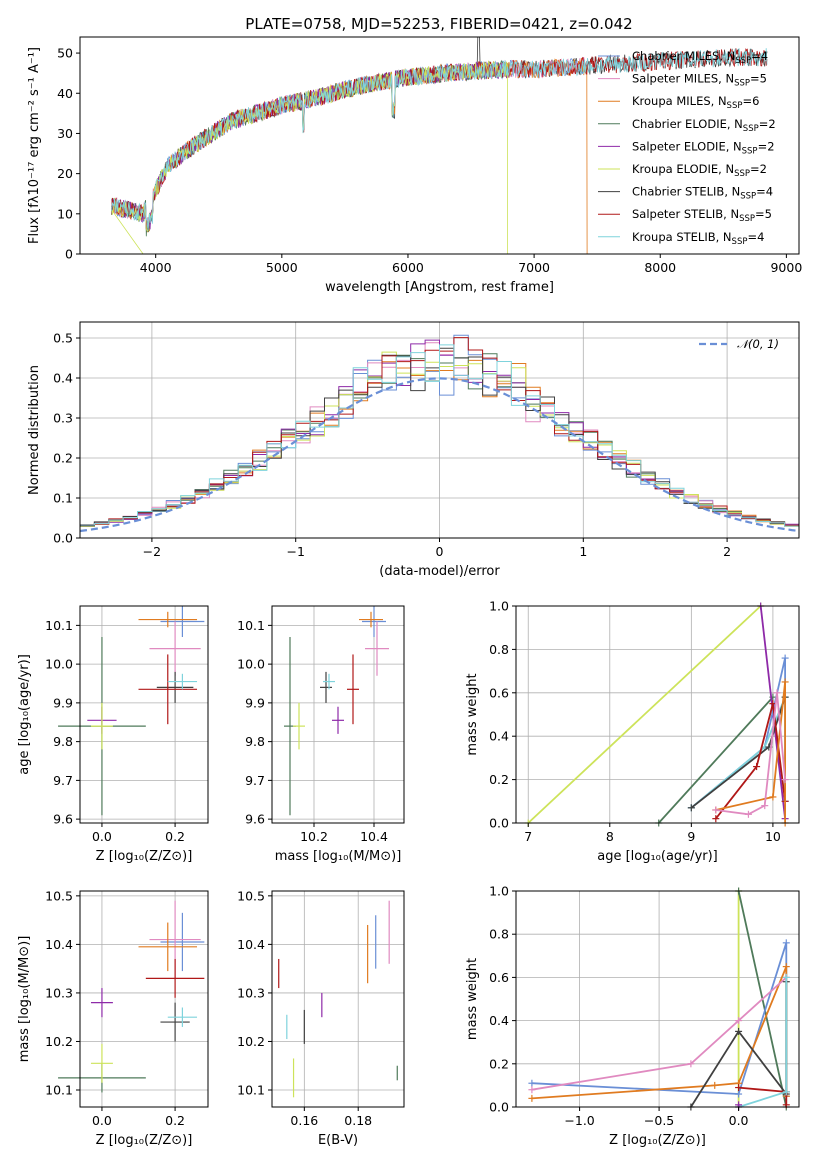  I want to click on x-tick-label: 0.18, so click(358, 1120).